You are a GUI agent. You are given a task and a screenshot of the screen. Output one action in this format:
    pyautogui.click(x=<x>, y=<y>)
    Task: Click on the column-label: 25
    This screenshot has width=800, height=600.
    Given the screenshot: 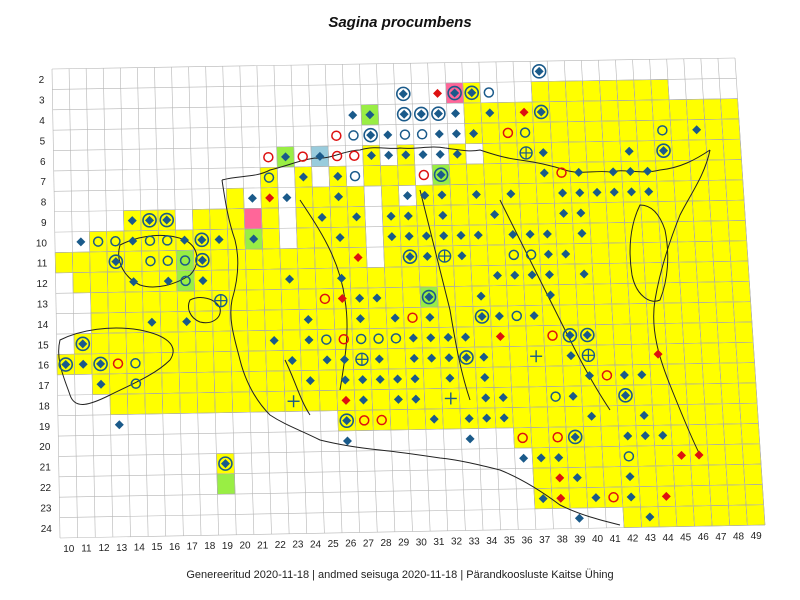 What is the action you would take?
    pyautogui.click(x=334, y=544)
    